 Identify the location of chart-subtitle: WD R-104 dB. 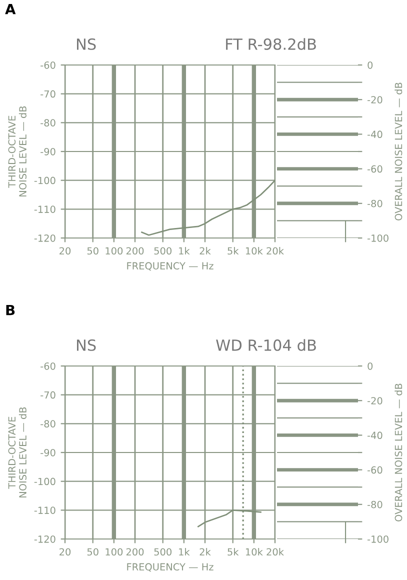
(266, 345).